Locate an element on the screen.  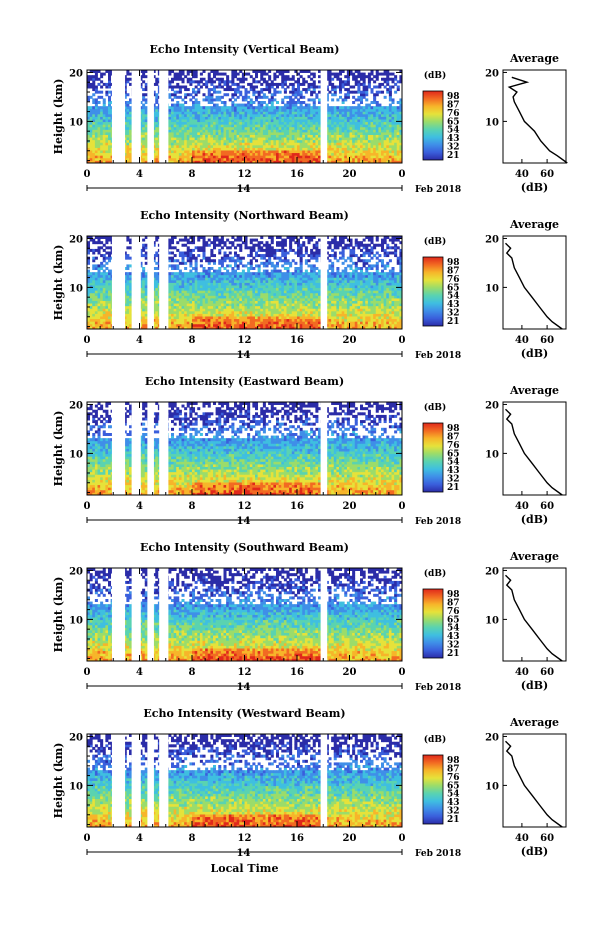
avg-x-tick-label: 60 is located at coordinates (547, 174).